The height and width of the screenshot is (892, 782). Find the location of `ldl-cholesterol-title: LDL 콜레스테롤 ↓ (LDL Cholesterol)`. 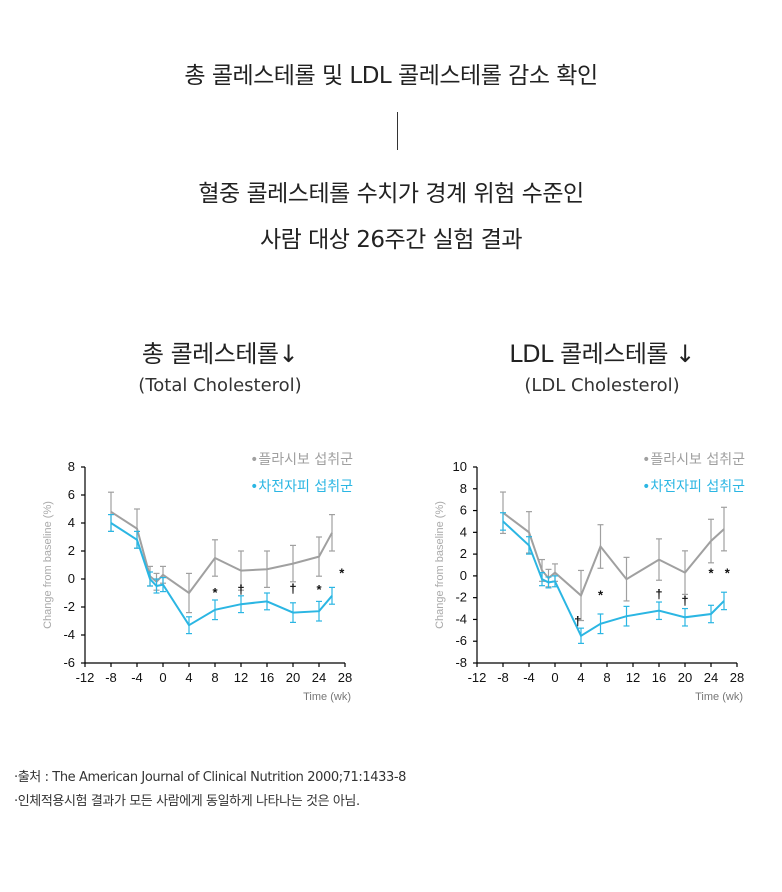

ldl-cholesterol-title: LDL 콜레스테롤 ↓ (LDL Cholesterol) is located at coordinates (602, 365).